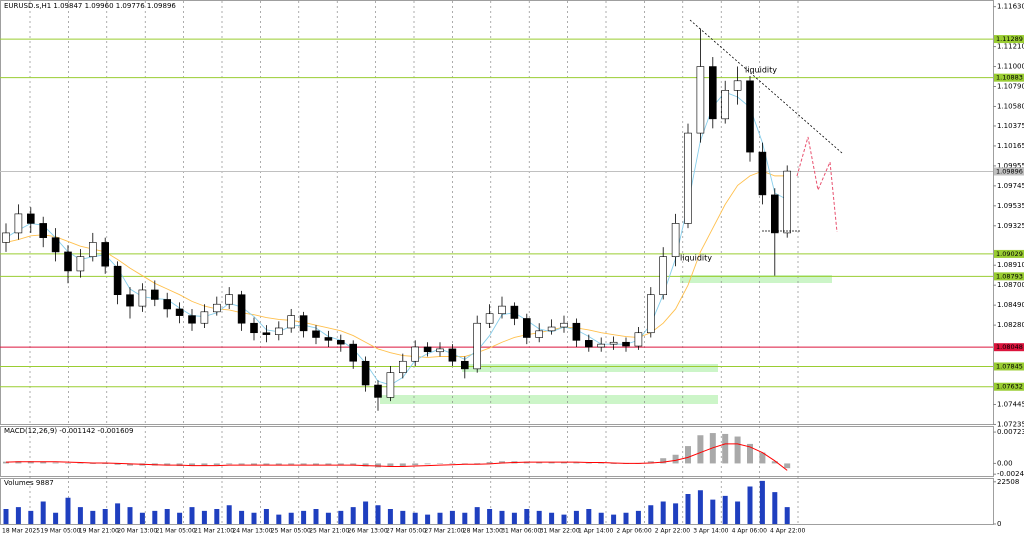 The image size is (1024, 537). Describe the element at coordinates (1010, 206) in the screenshot. I see `y-tick-label: 1.09535` at that location.